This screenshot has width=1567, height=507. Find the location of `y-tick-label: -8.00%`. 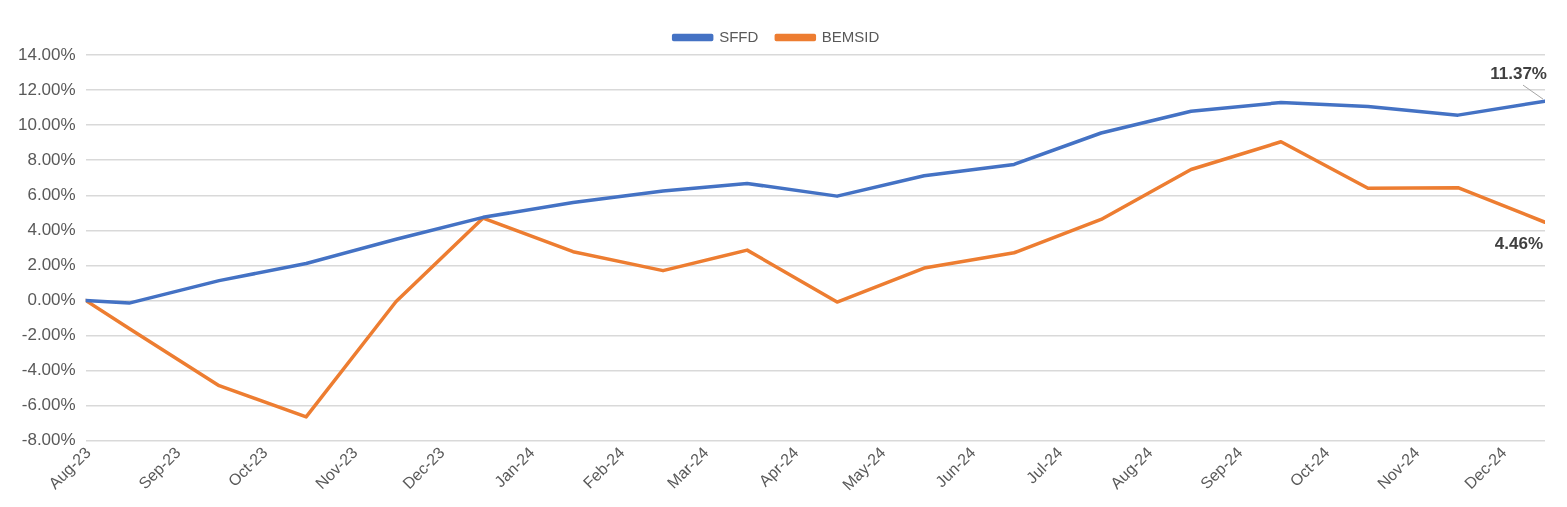

y-tick-label: -8.00% is located at coordinates (48, 440).